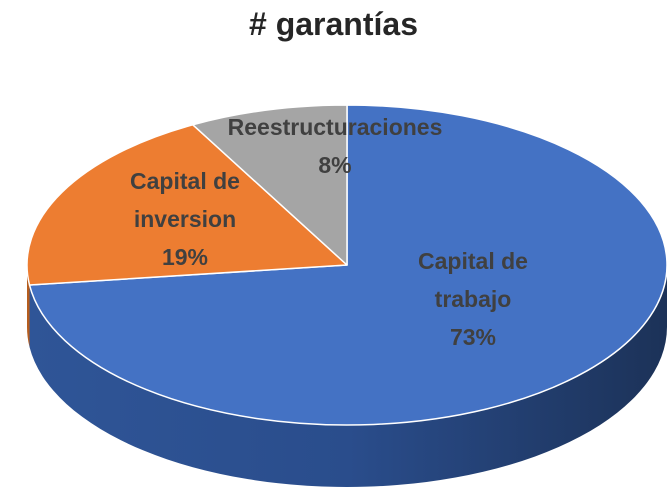  What do you see at coordinates (473, 337) in the screenshot?
I see `slice-value-label: 73%` at bounding box center [473, 337].